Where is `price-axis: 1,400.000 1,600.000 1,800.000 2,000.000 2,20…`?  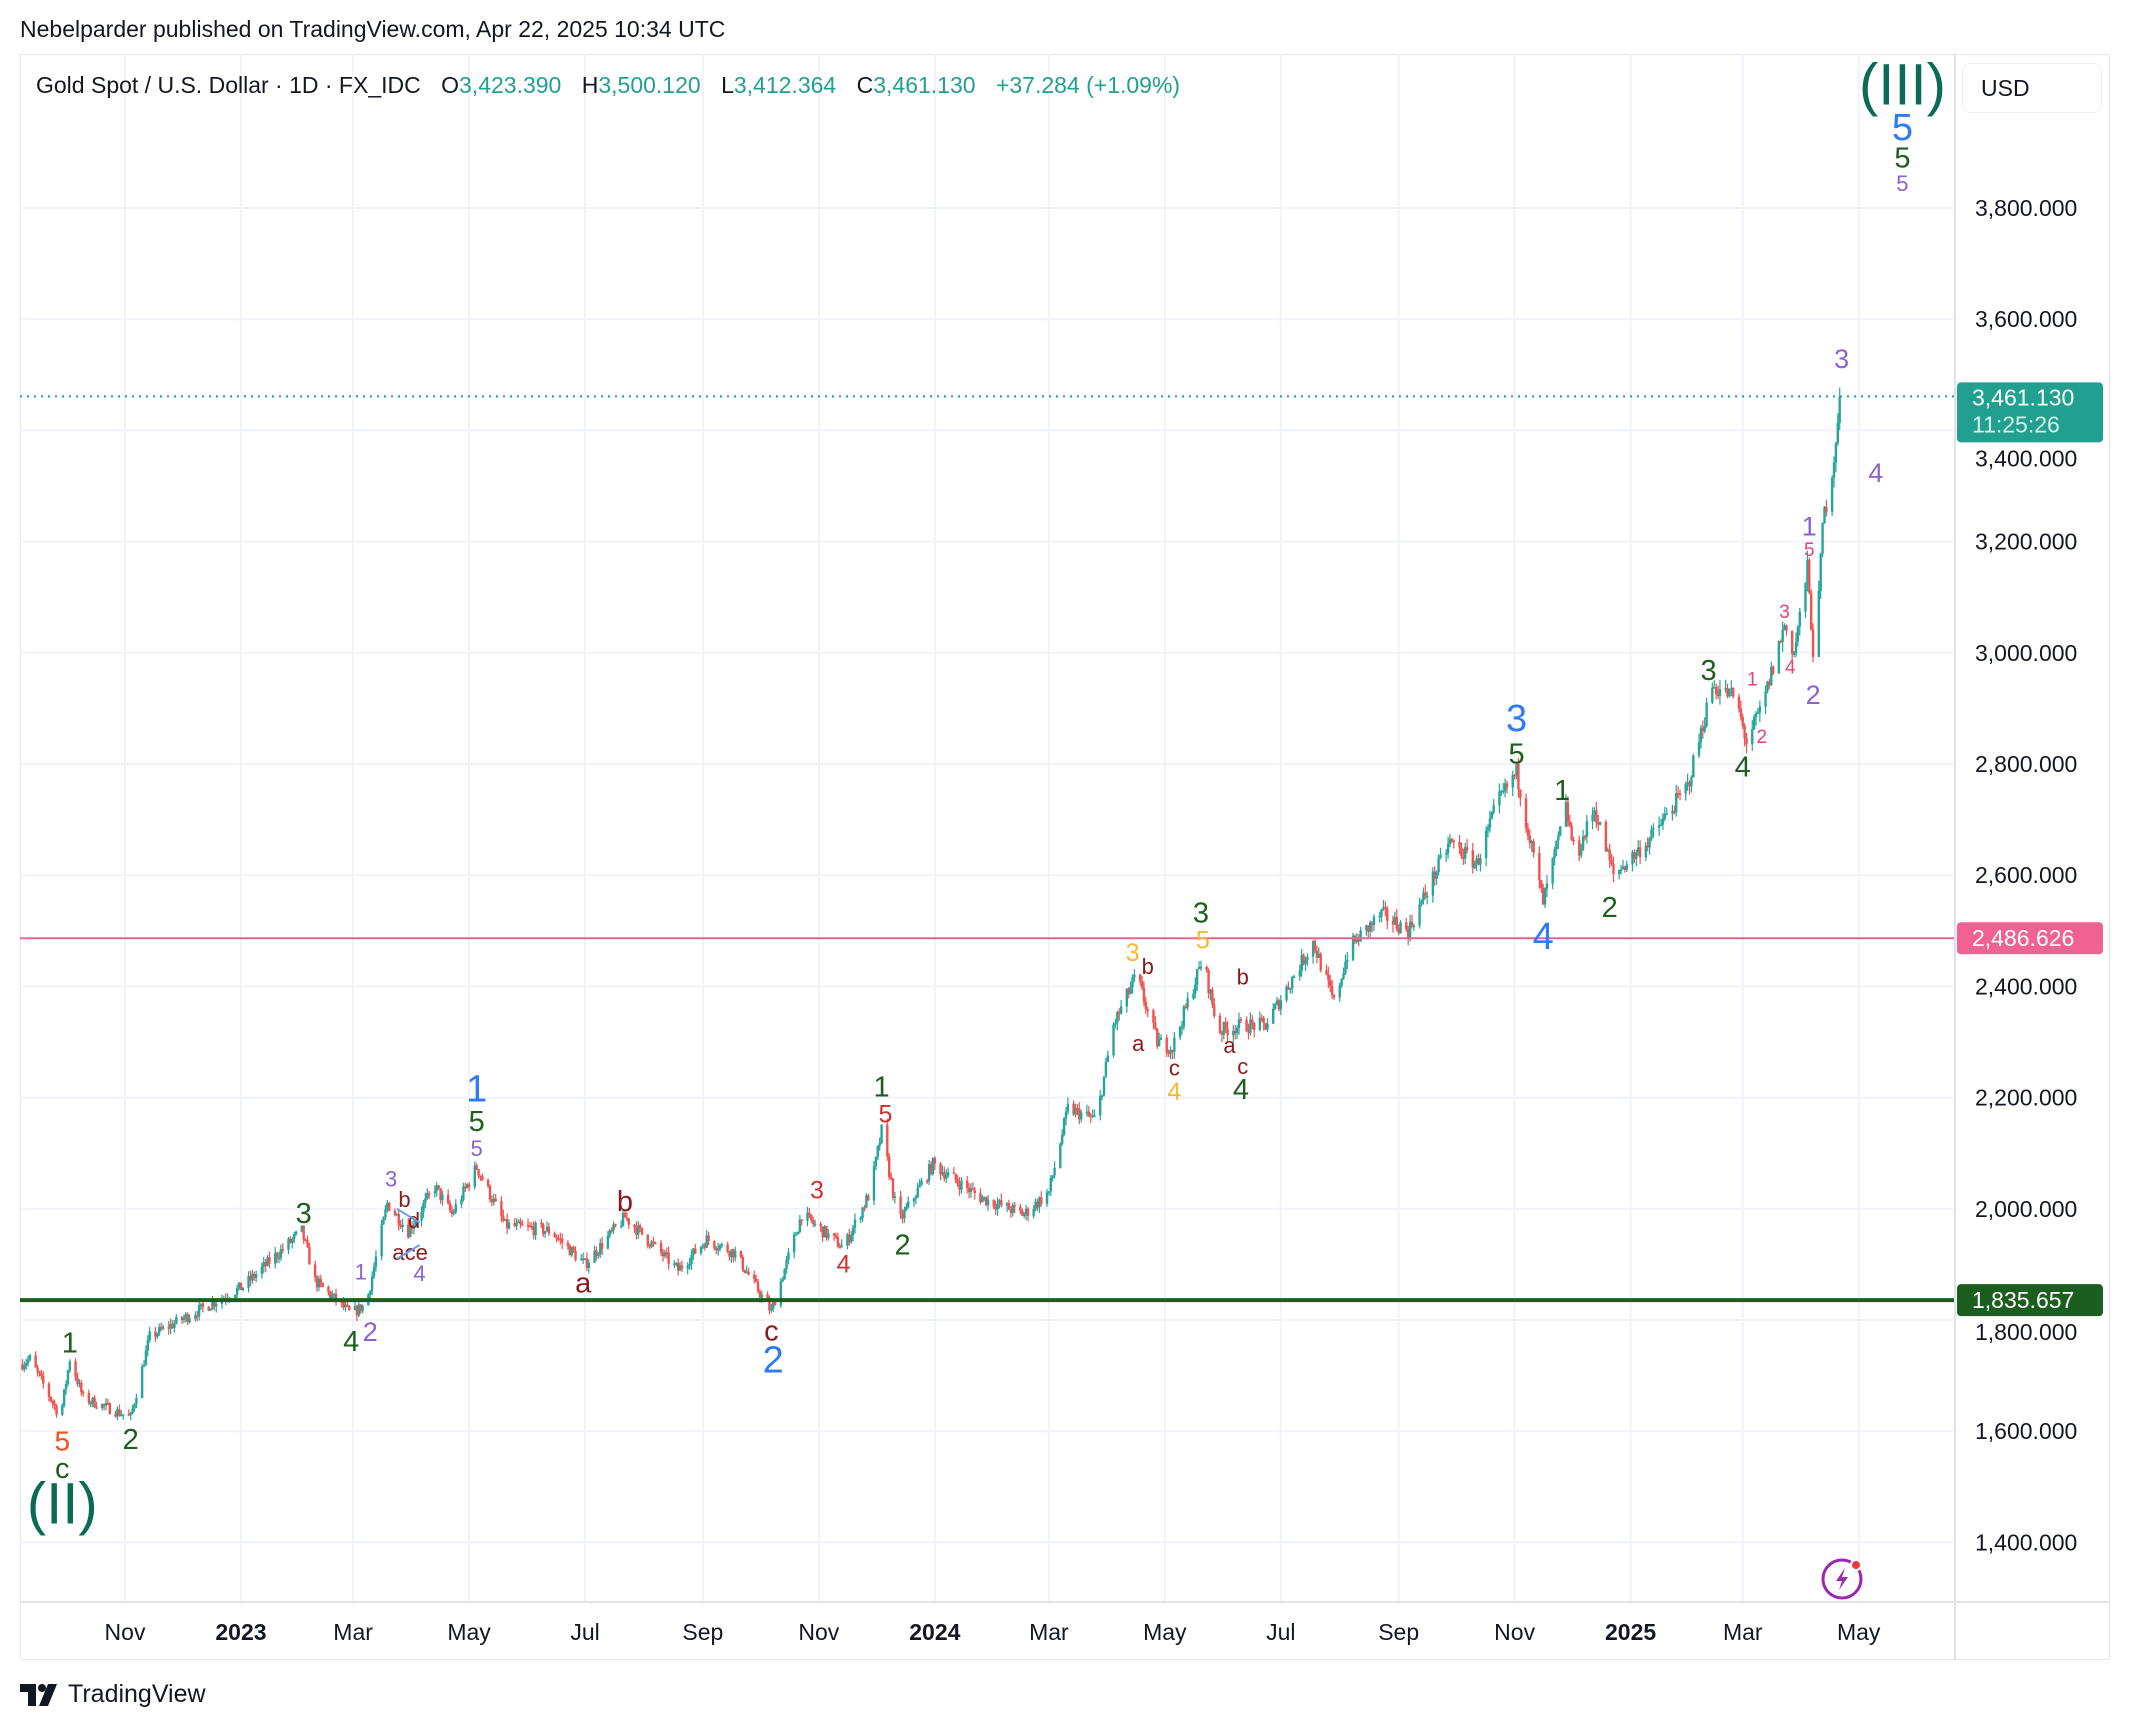
price-axis: 1,400.000 1,600.000 1,800.000 2,000.000 2,20… is located at coordinates (2026, 875).